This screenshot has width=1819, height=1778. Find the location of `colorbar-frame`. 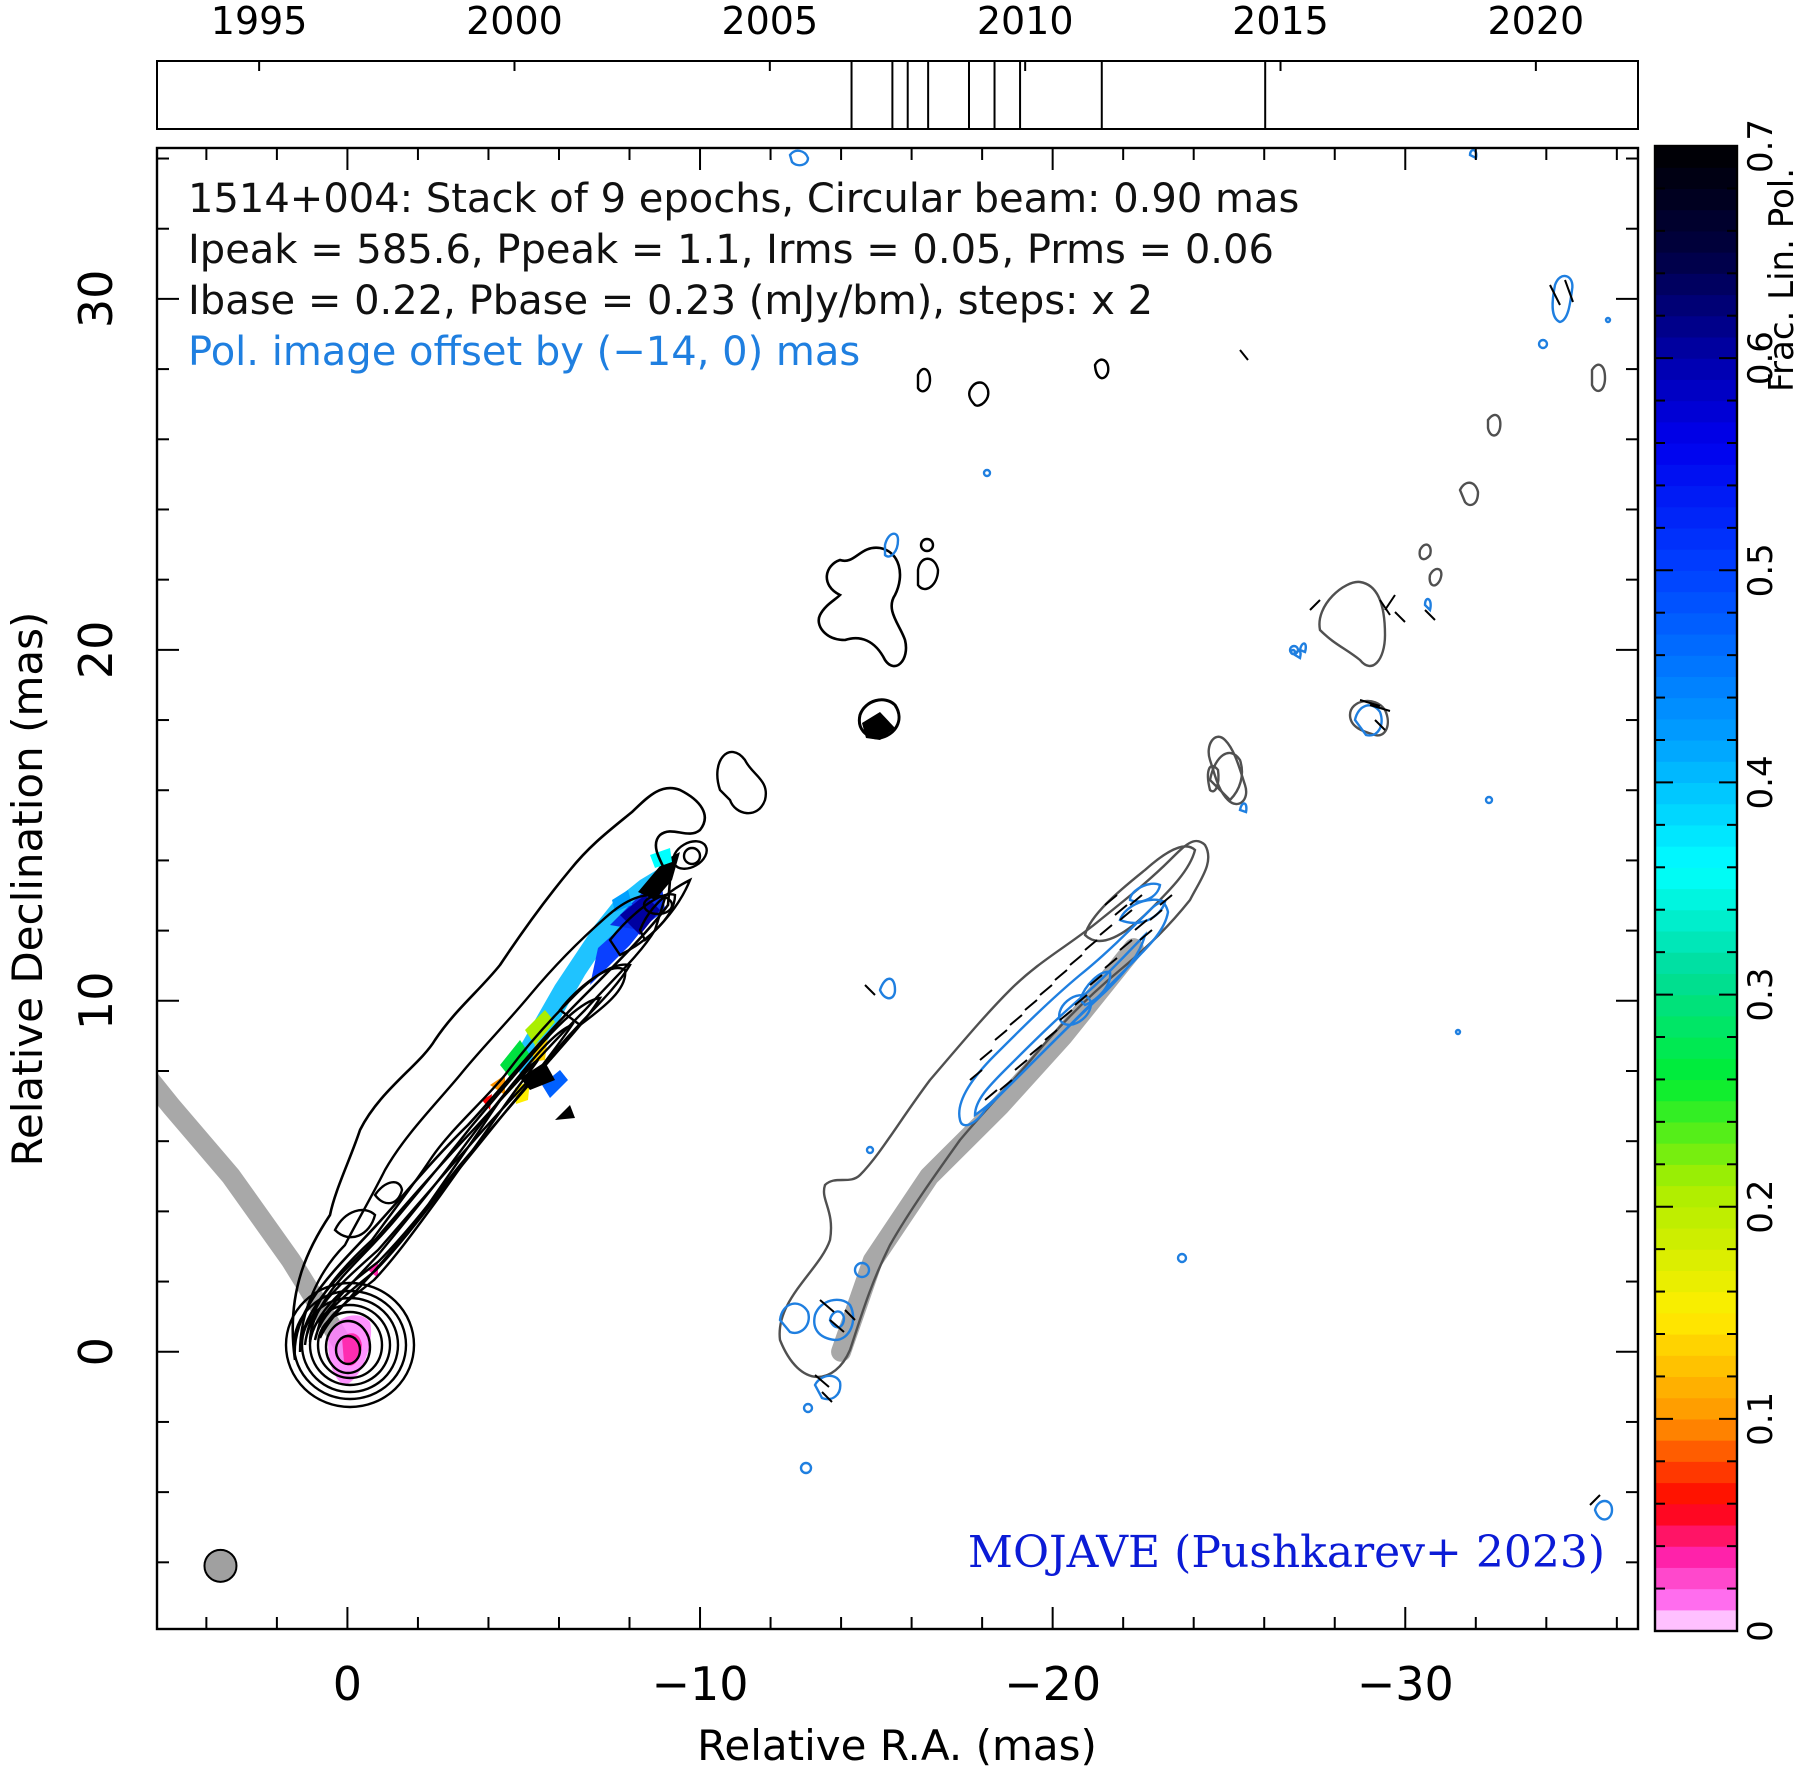

colorbar-frame is located at coordinates (1696, 888).